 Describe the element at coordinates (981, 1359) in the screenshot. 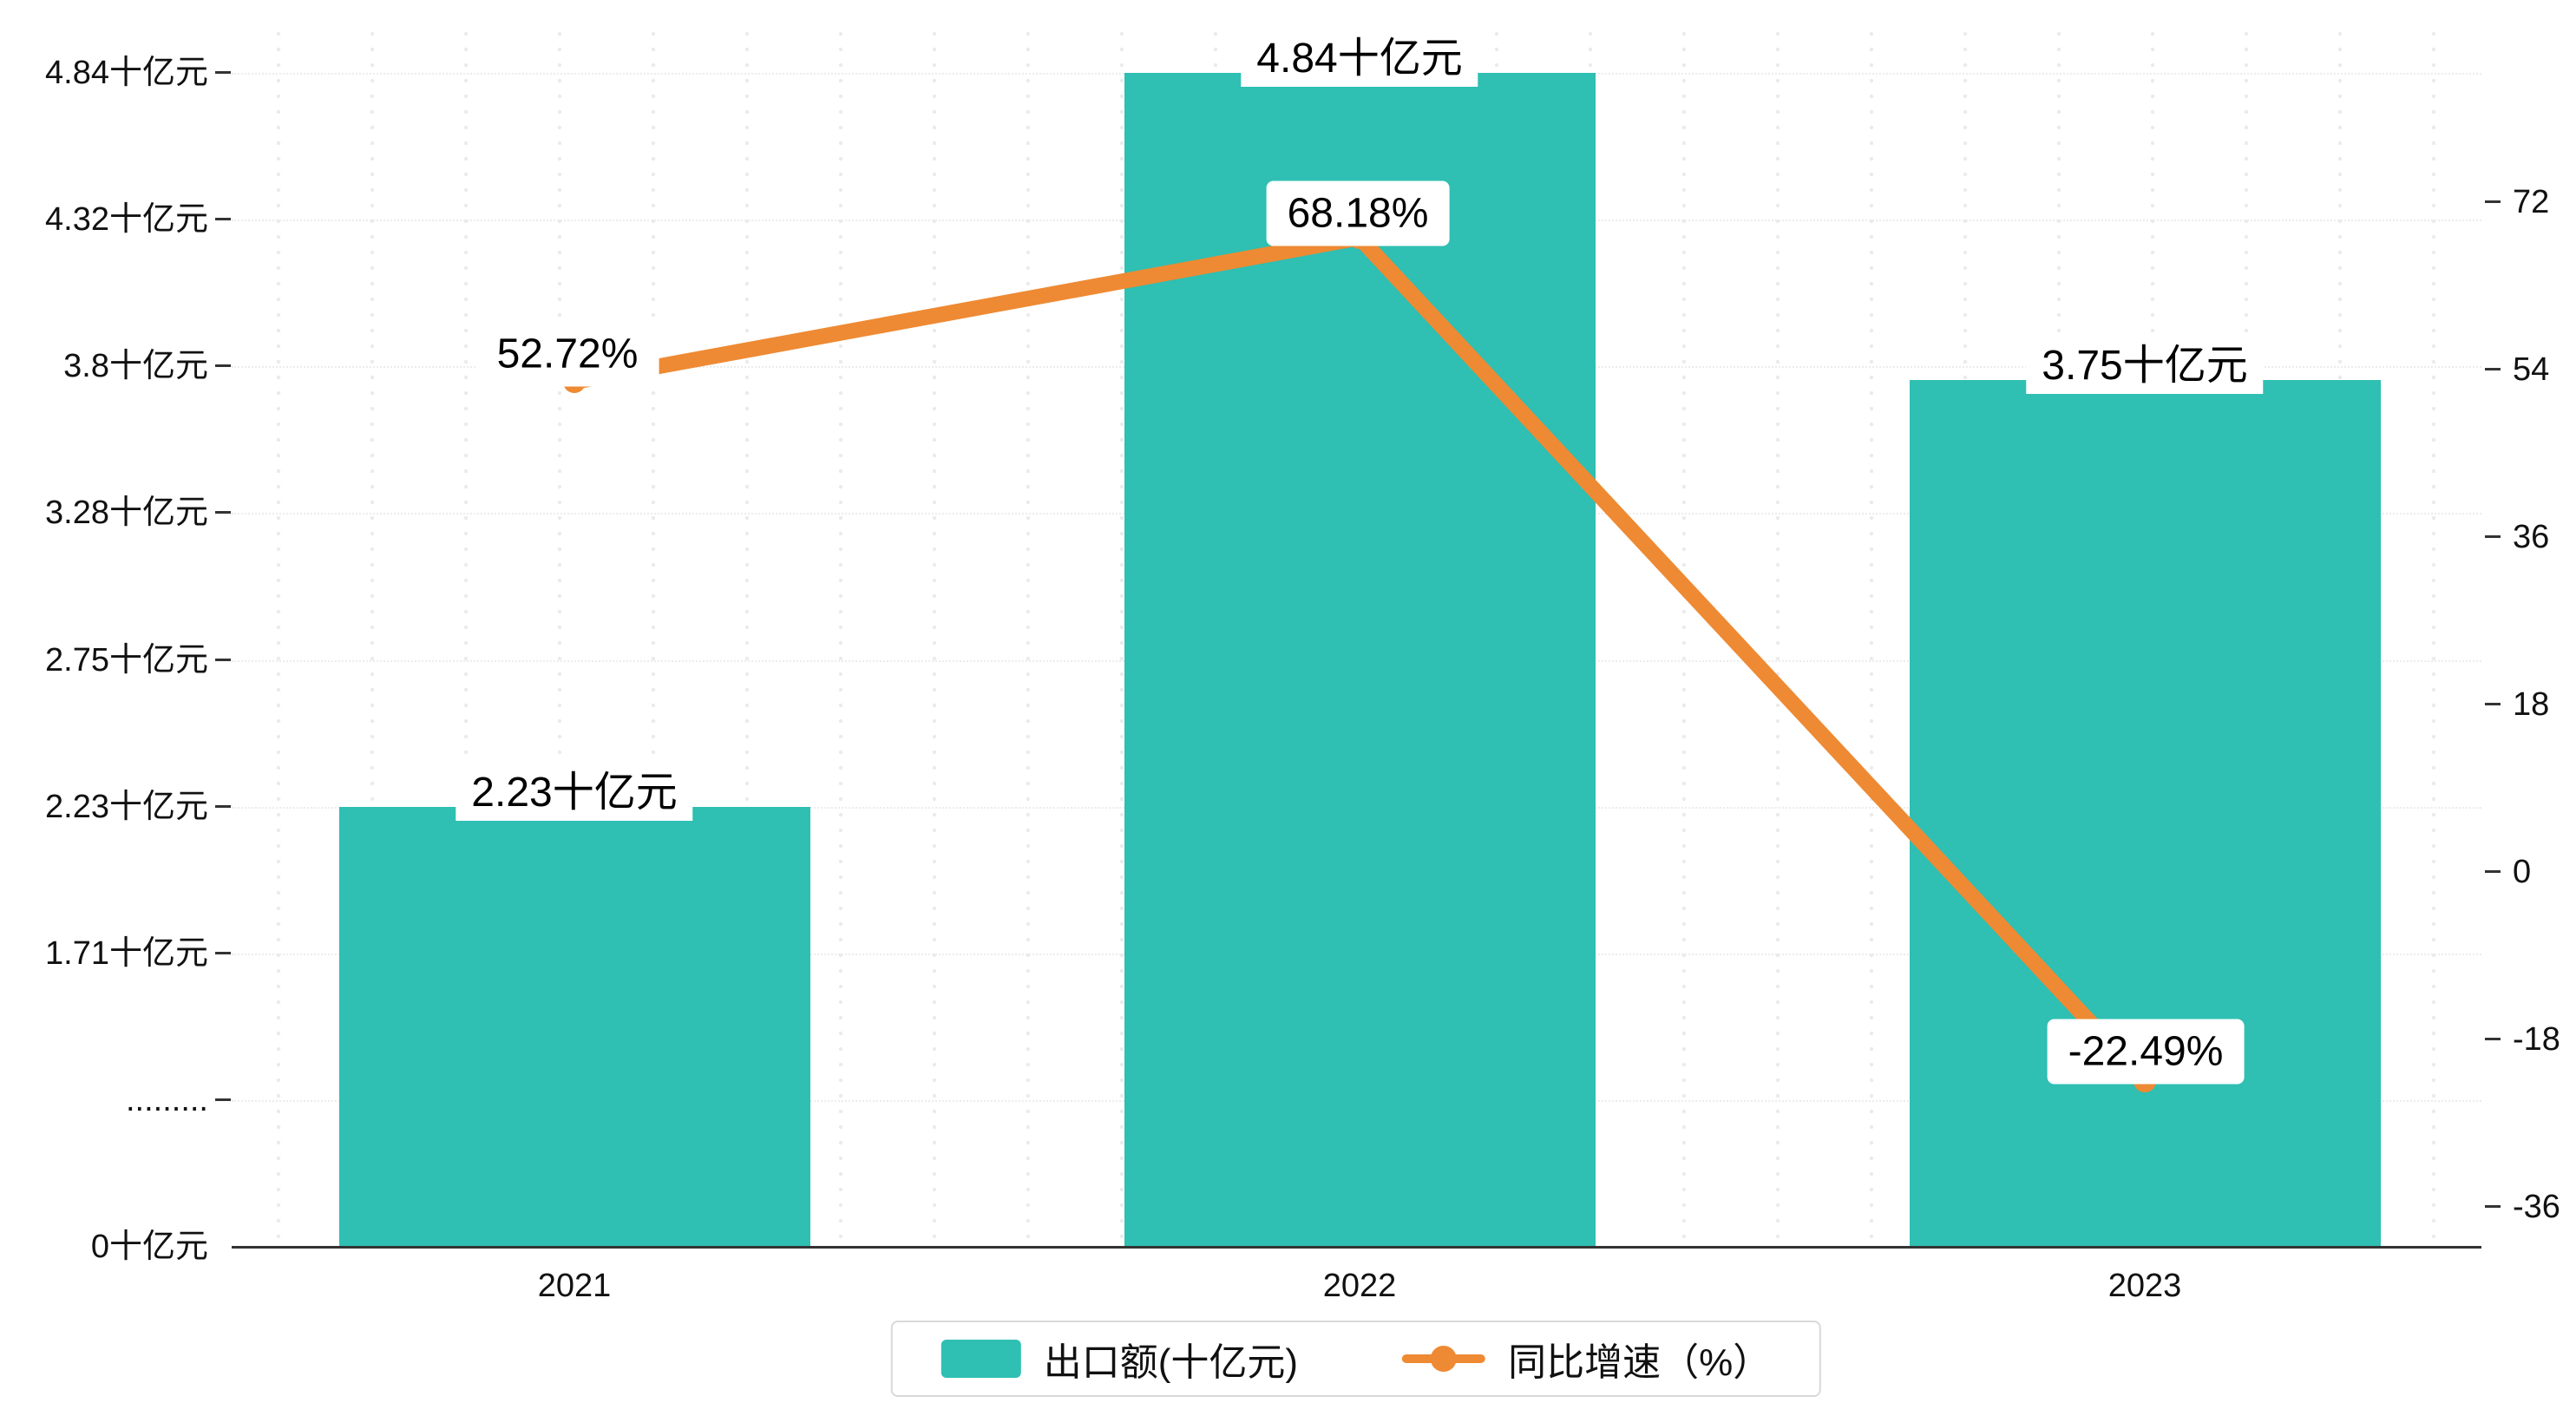

I see `bar-series-swatch-icon` at that location.